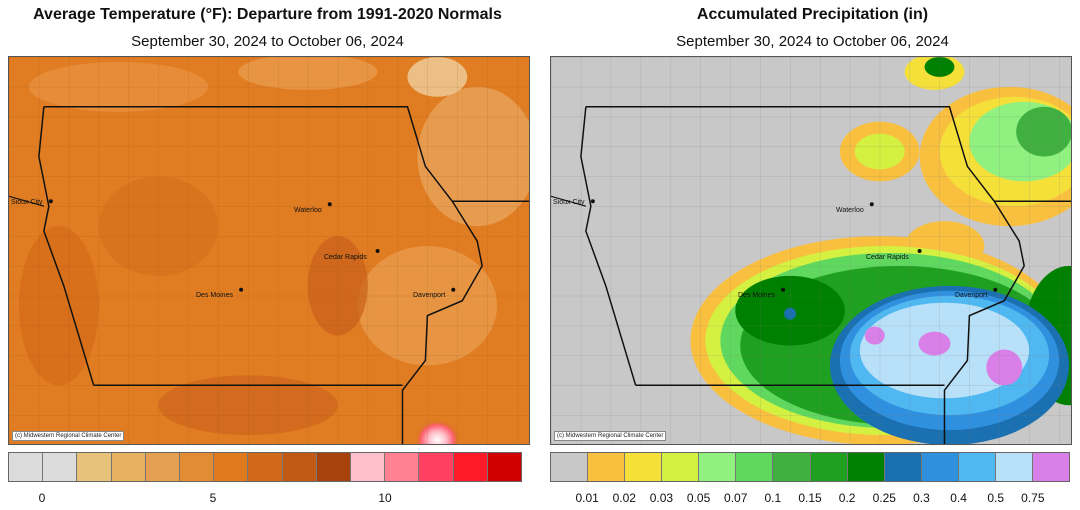  I want to click on temperature-legend-tick: 0, so click(42, 498).